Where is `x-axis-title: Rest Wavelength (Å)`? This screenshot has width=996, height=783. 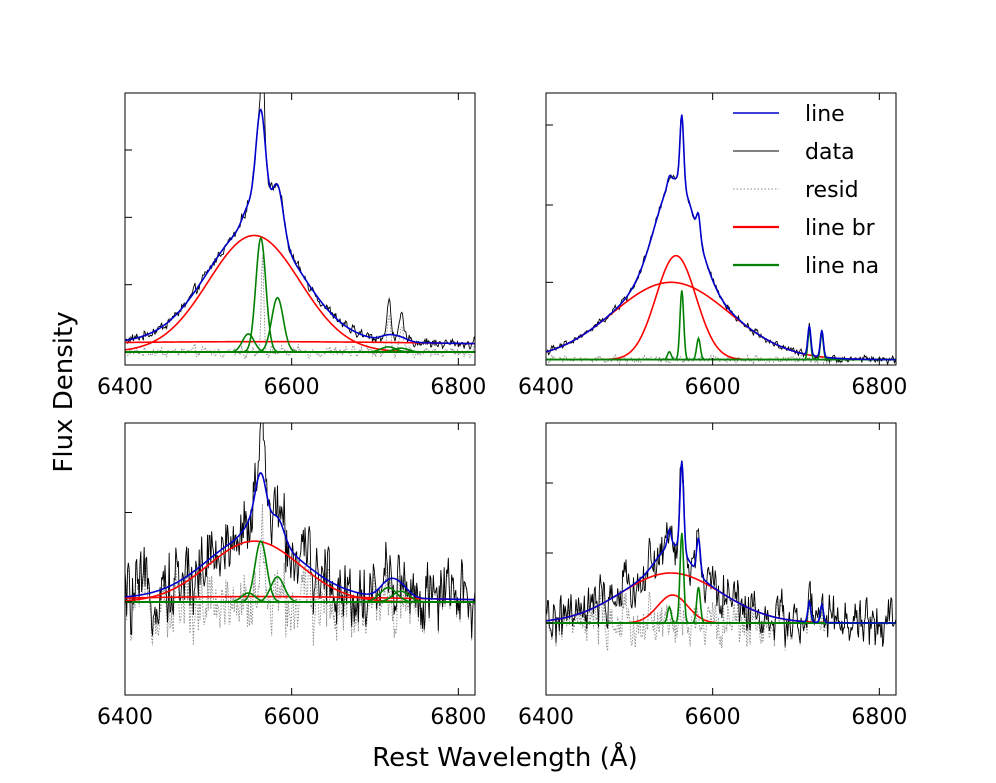
x-axis-title: Rest Wavelength (Å) is located at coordinates (504, 757).